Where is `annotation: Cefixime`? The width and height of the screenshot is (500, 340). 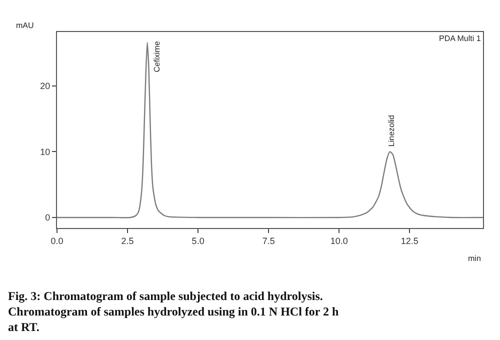
annotation: Cefixime is located at coordinates (157, 56).